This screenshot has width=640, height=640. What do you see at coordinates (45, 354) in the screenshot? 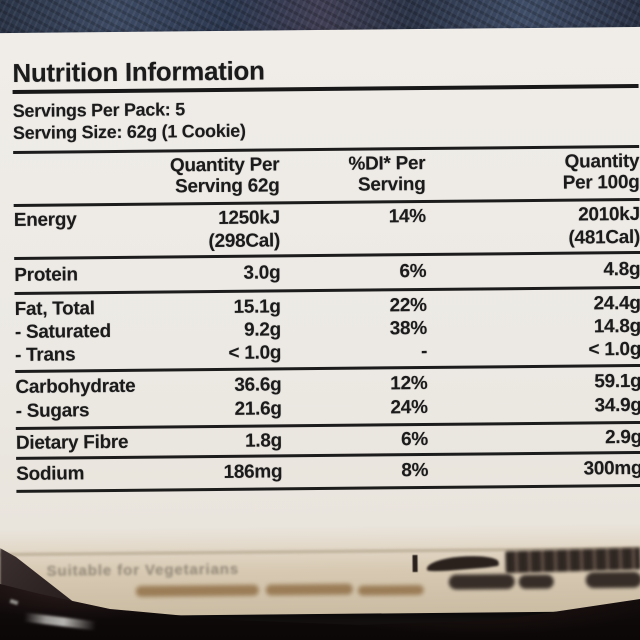
I see `nutrient-name: - Trans` at bounding box center [45, 354].